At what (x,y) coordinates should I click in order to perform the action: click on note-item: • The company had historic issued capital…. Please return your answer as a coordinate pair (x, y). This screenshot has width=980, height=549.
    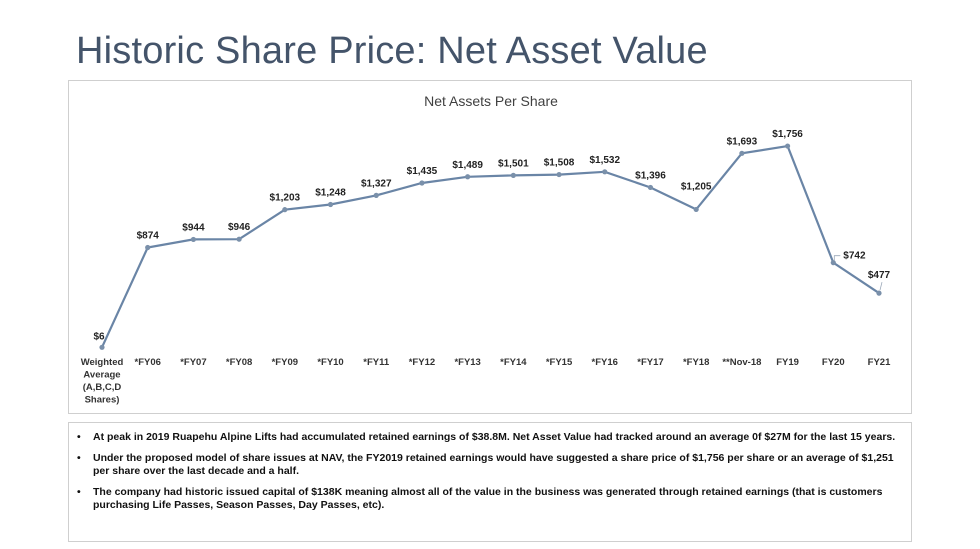
    Looking at the image, I should click on (486, 499).